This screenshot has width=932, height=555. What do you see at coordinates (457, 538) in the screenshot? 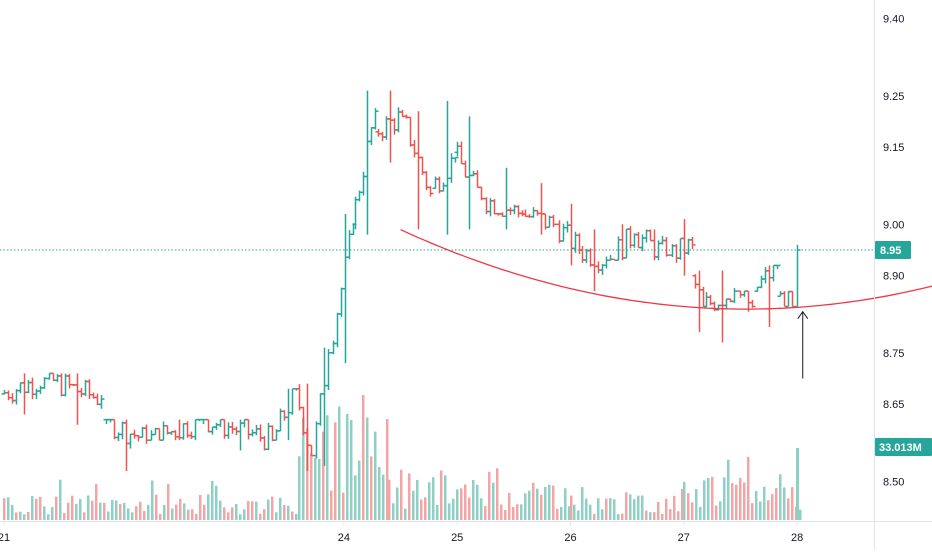
I see `x-tick-label: 25` at bounding box center [457, 538].